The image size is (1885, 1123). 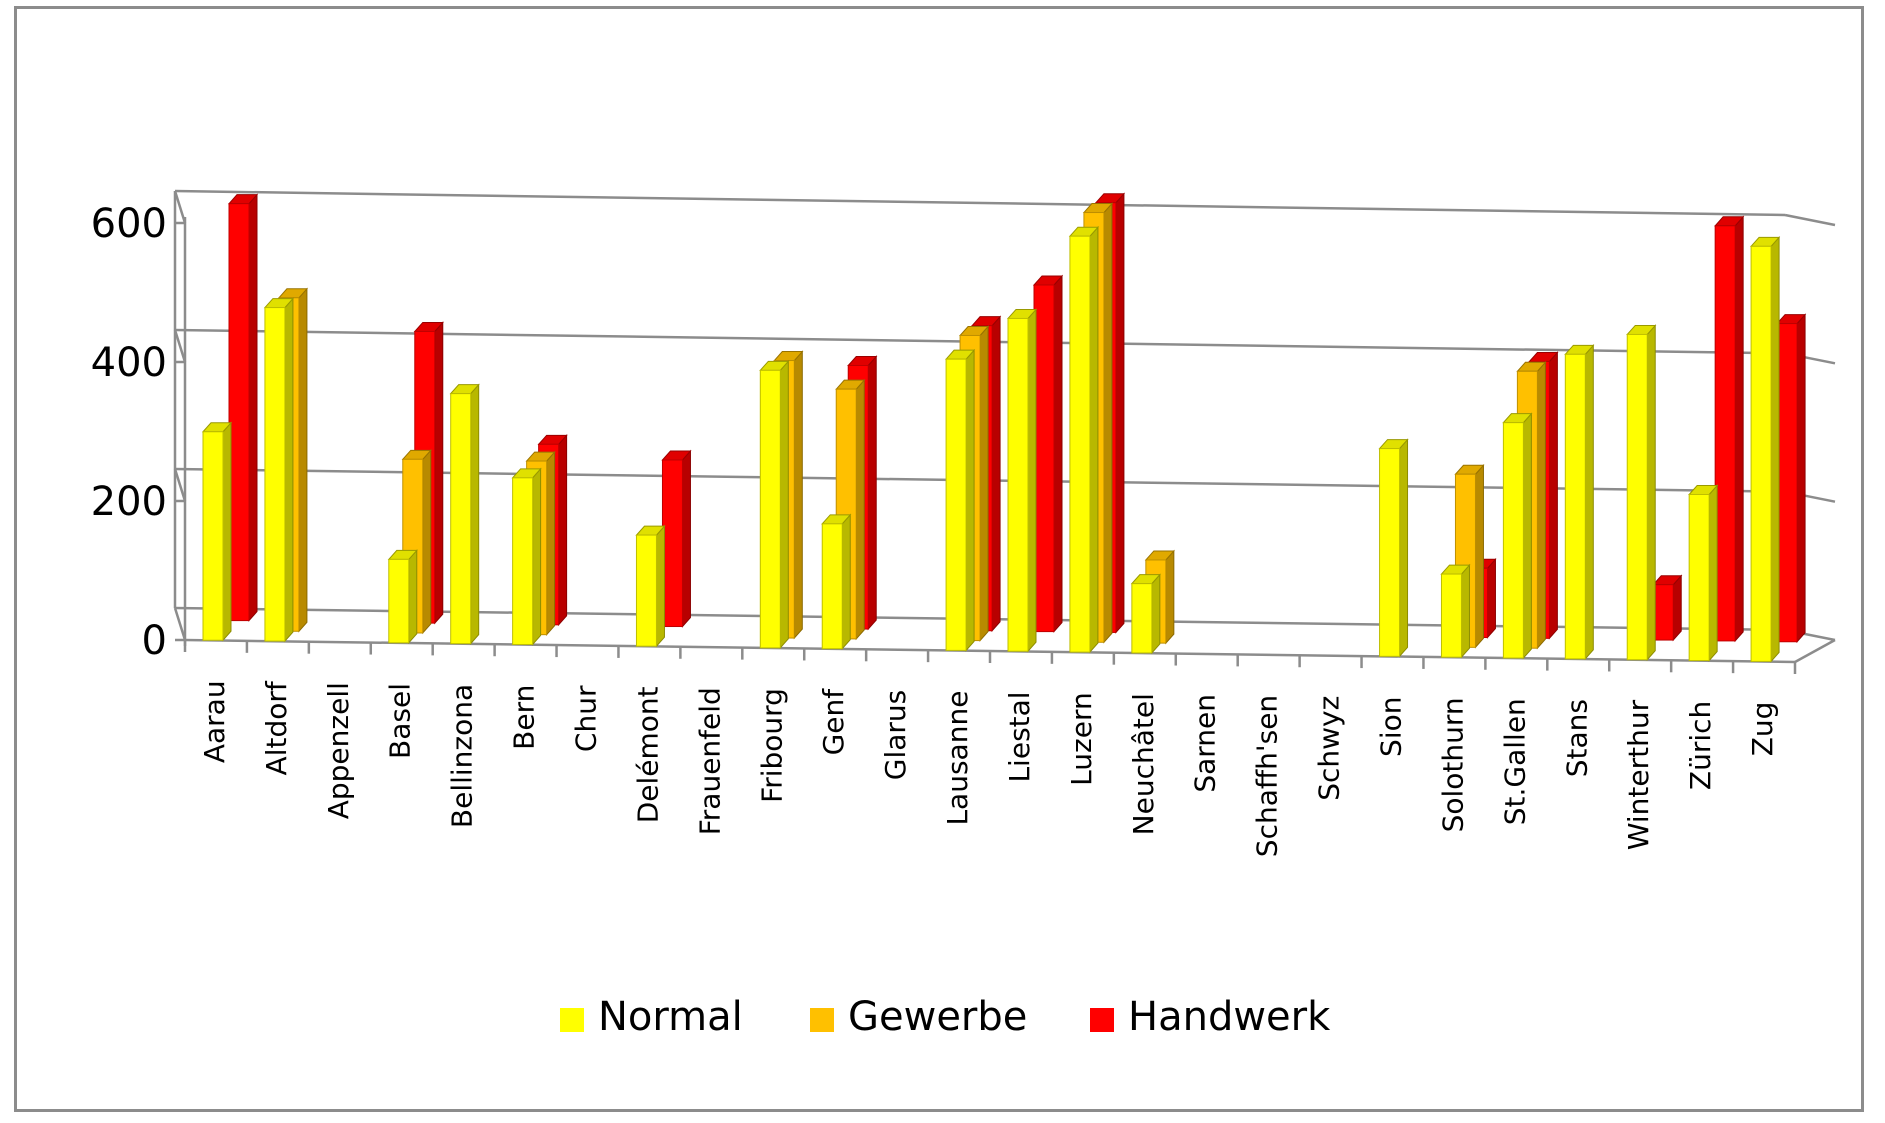 I want to click on y-tick-label: 600, so click(x=129, y=224).